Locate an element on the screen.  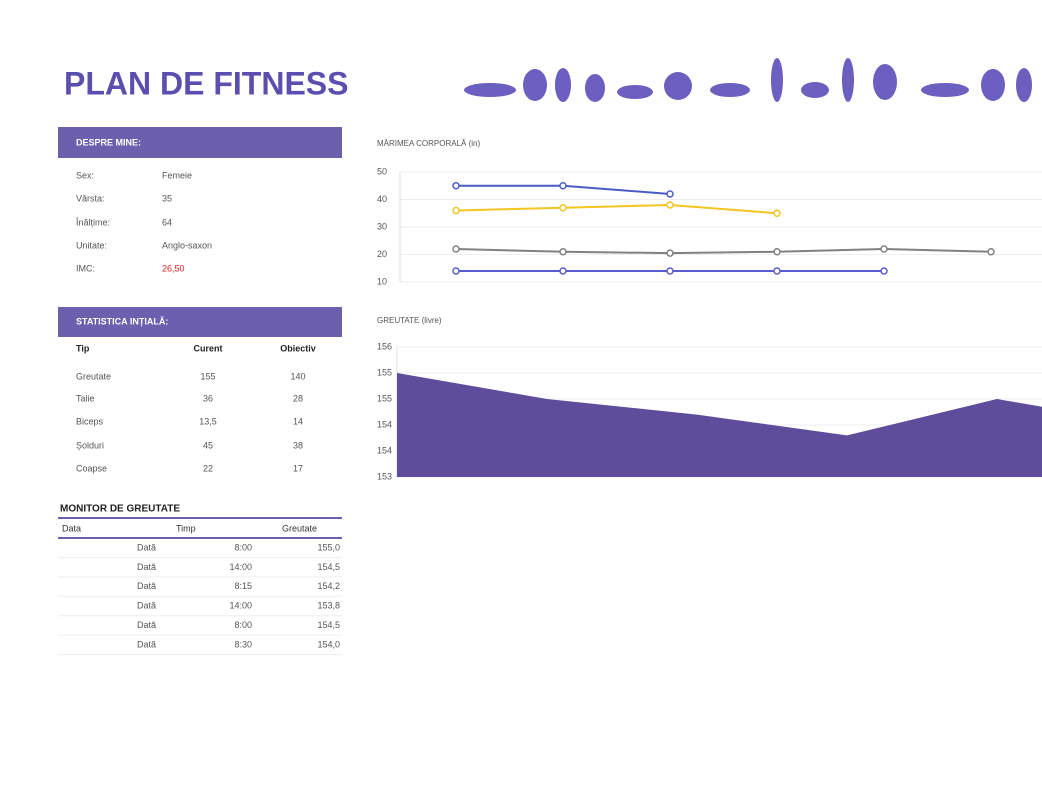
y-tick-label: 156 is located at coordinates (384, 346).